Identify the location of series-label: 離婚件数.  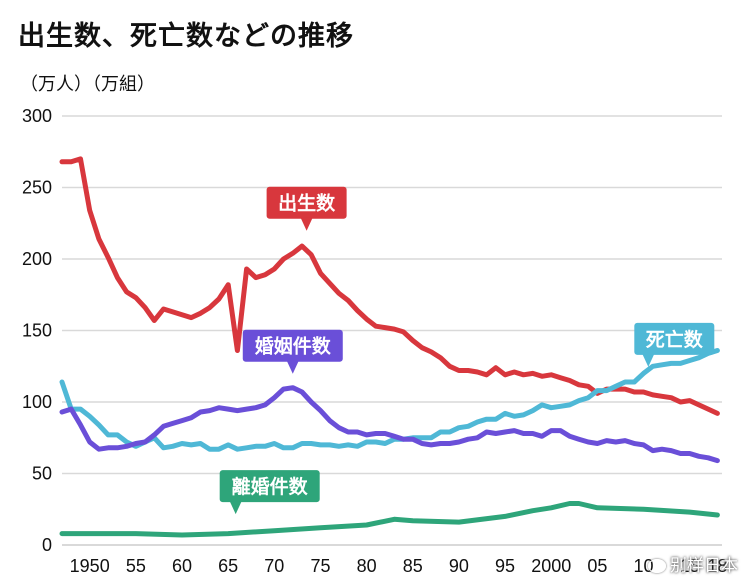
(269, 492).